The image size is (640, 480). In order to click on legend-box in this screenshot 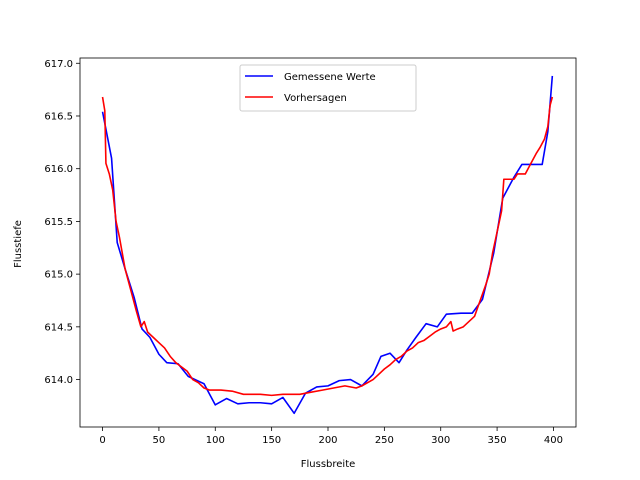, I will do `click(328, 88)`.